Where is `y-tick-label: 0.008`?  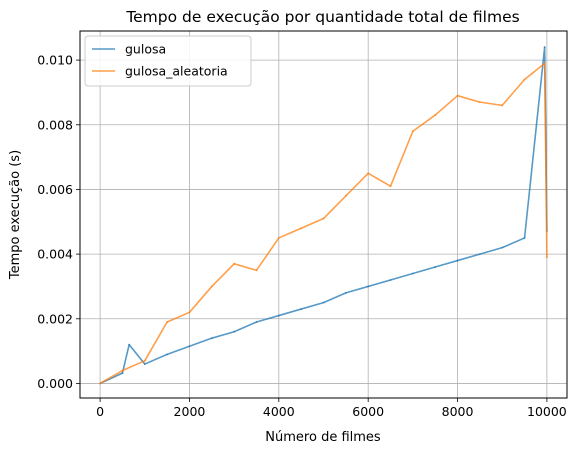
y-tick-label: 0.008 is located at coordinates (55, 124).